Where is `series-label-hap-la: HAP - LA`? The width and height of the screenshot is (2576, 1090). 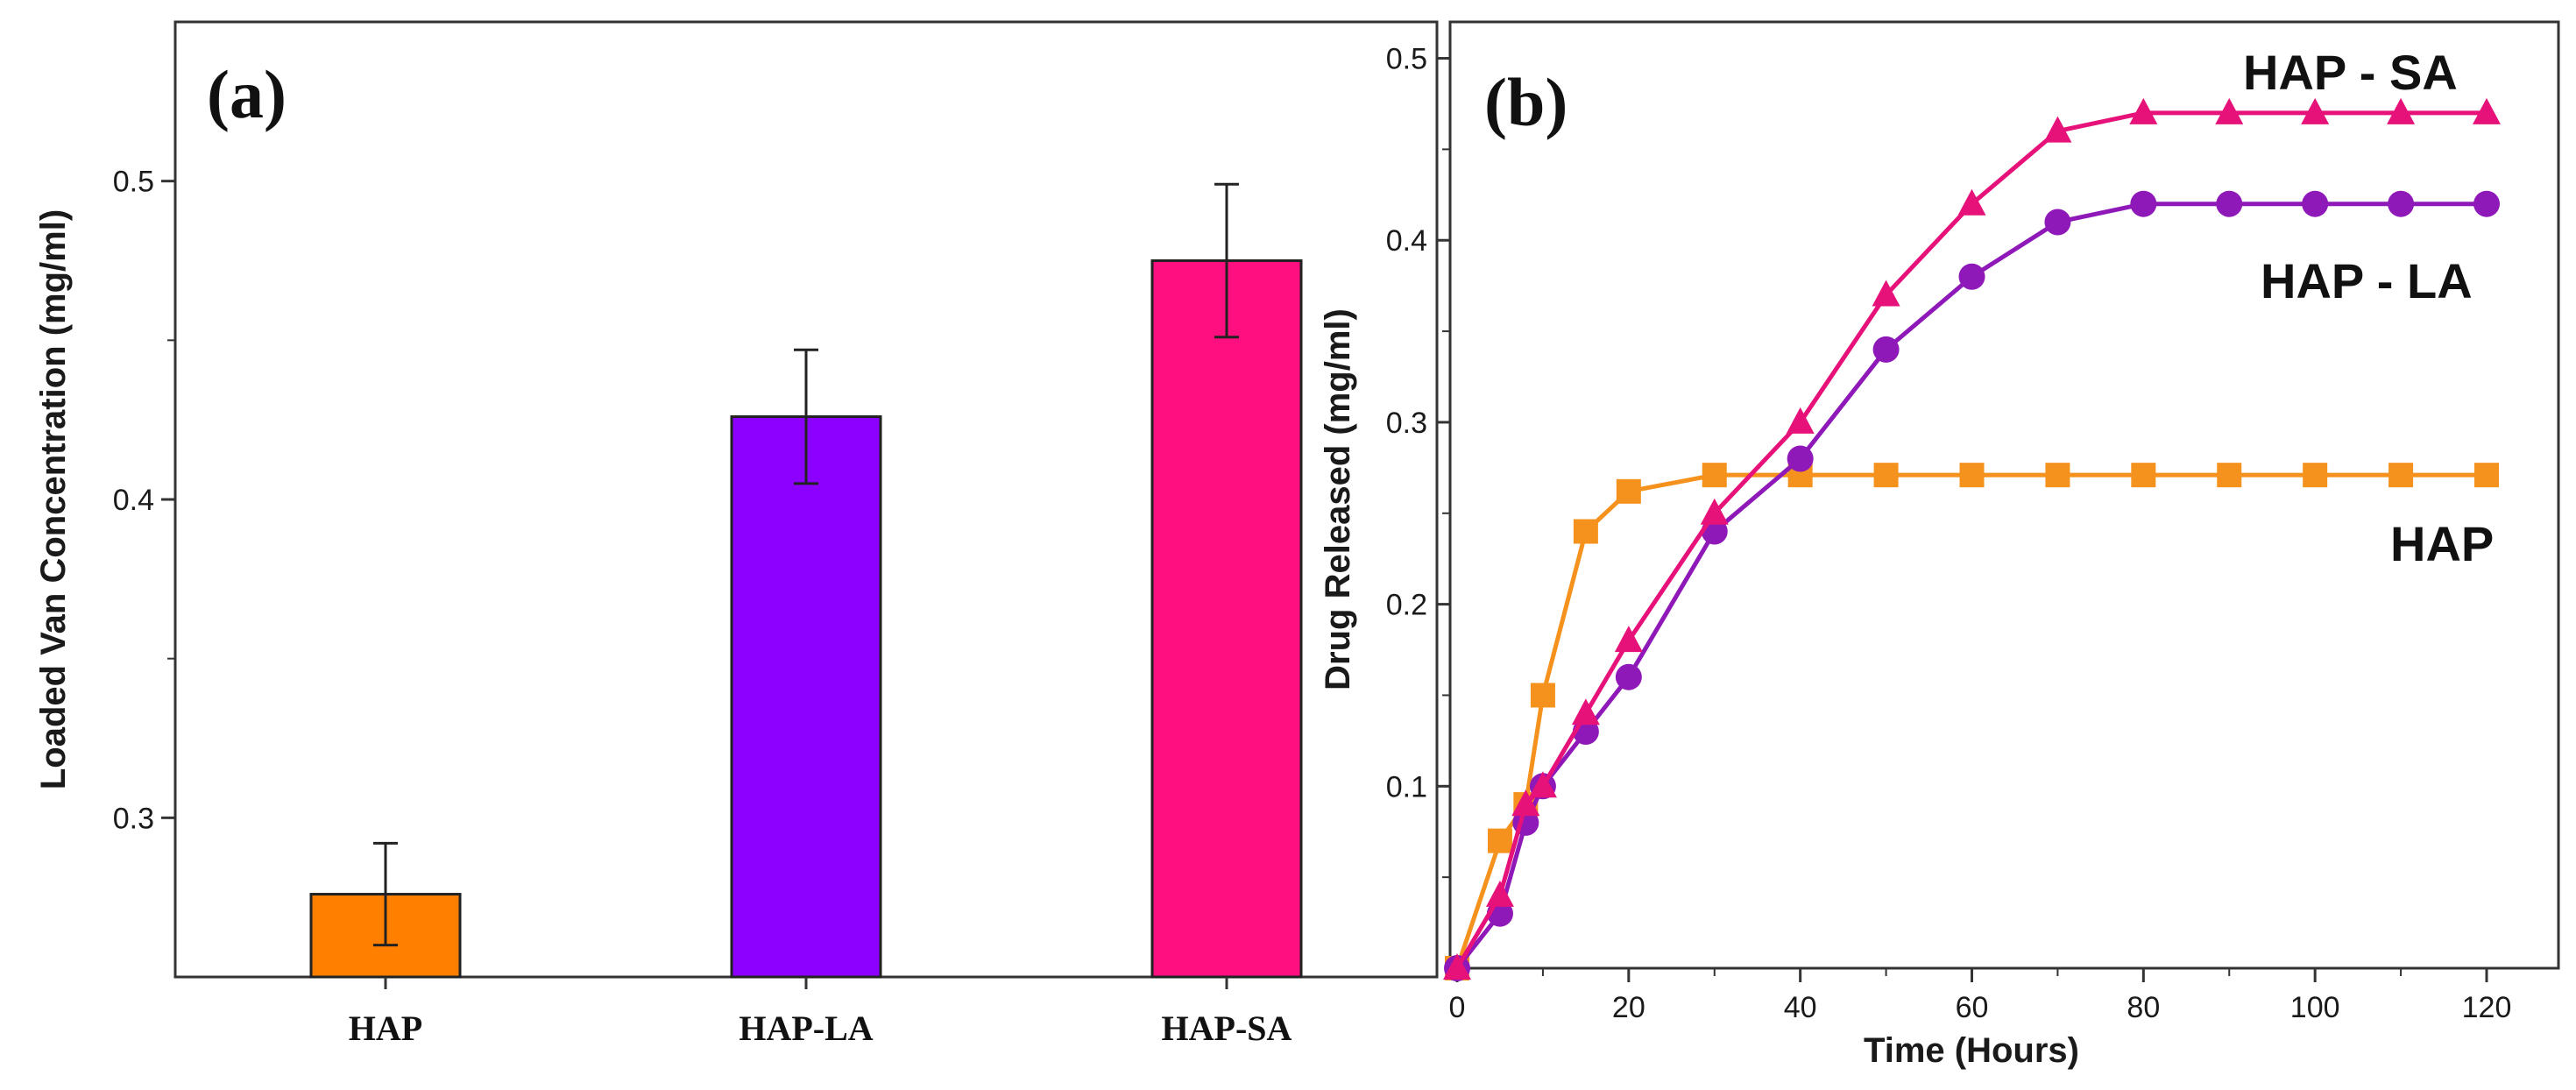 series-label-hap-la: HAP - LA is located at coordinates (2367, 280).